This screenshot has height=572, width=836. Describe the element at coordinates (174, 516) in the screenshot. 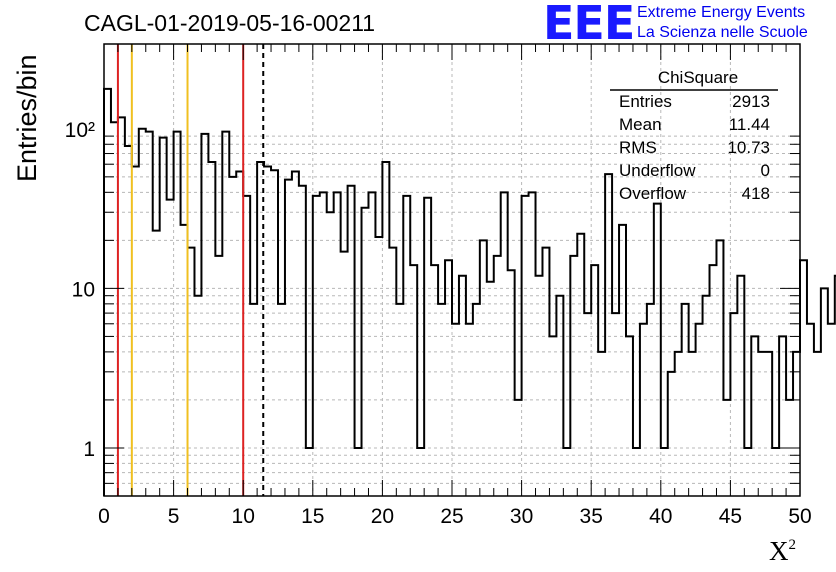

I see `x-tick-label: 5` at that location.